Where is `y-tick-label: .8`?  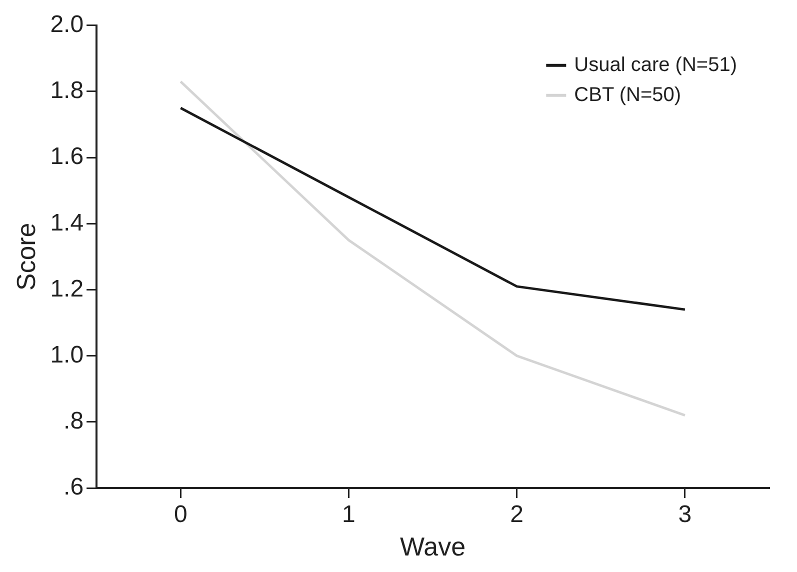 y-tick-label: .8 is located at coordinates (74, 421).